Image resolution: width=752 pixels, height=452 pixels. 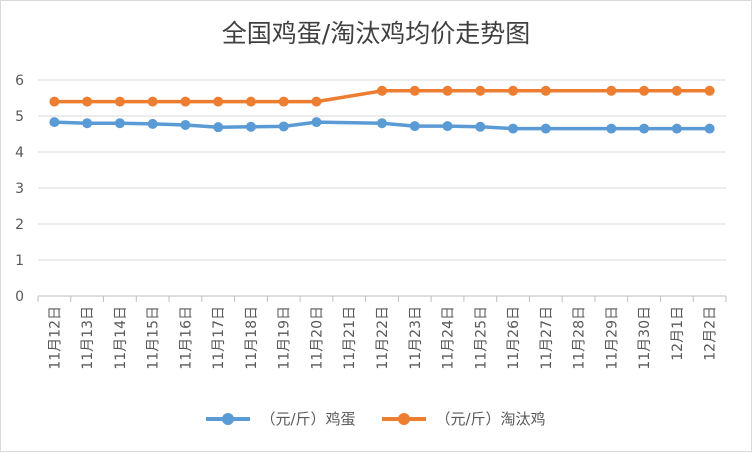 What do you see at coordinates (285, 338) in the screenshot?
I see `x-tick-label: 11月19日` at bounding box center [285, 338].